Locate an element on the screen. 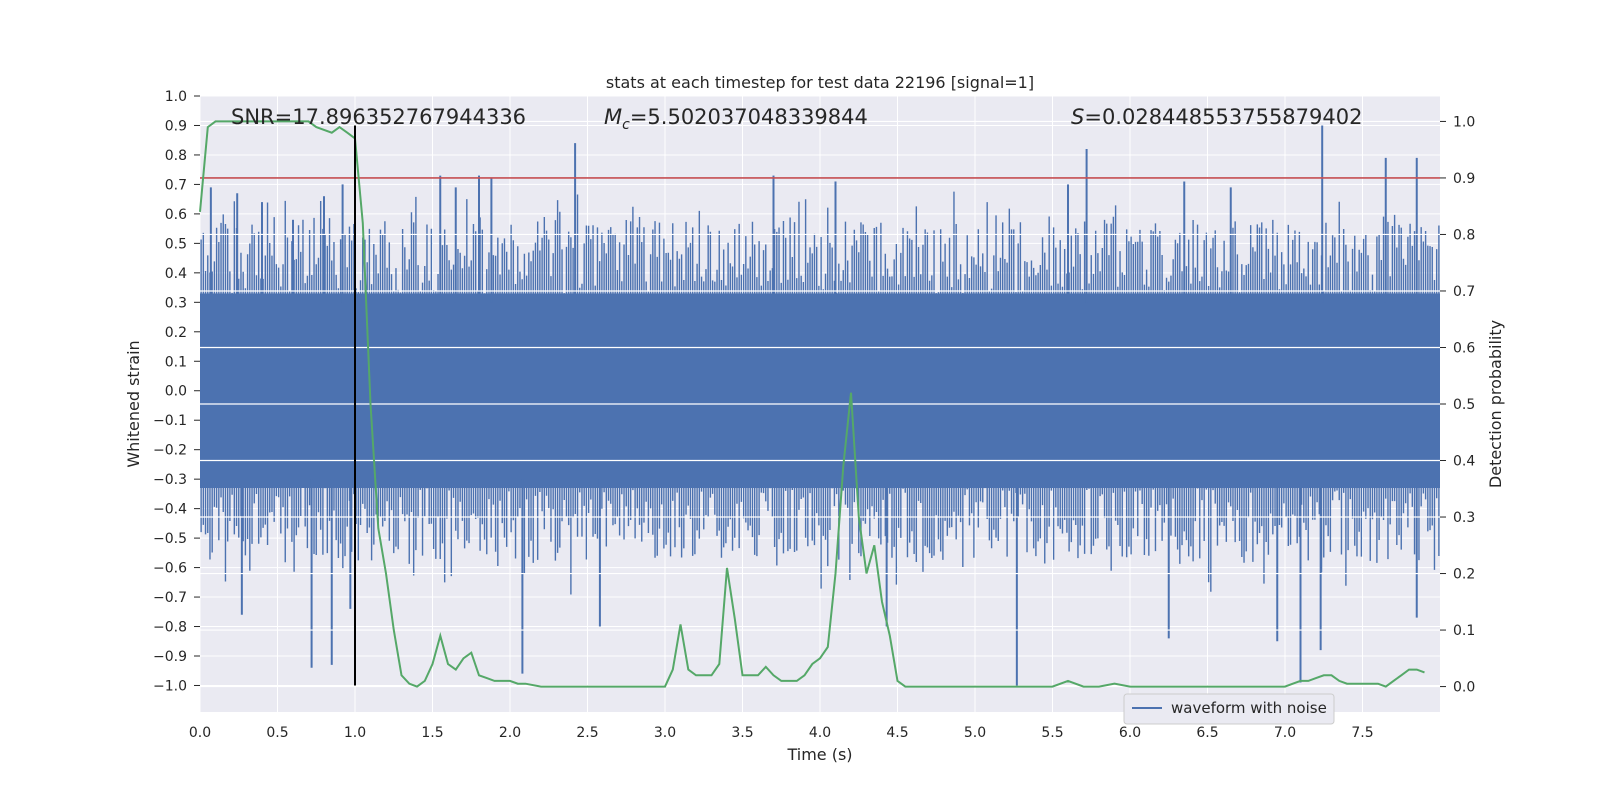  x-tick-label: 5.0 is located at coordinates (975, 733).